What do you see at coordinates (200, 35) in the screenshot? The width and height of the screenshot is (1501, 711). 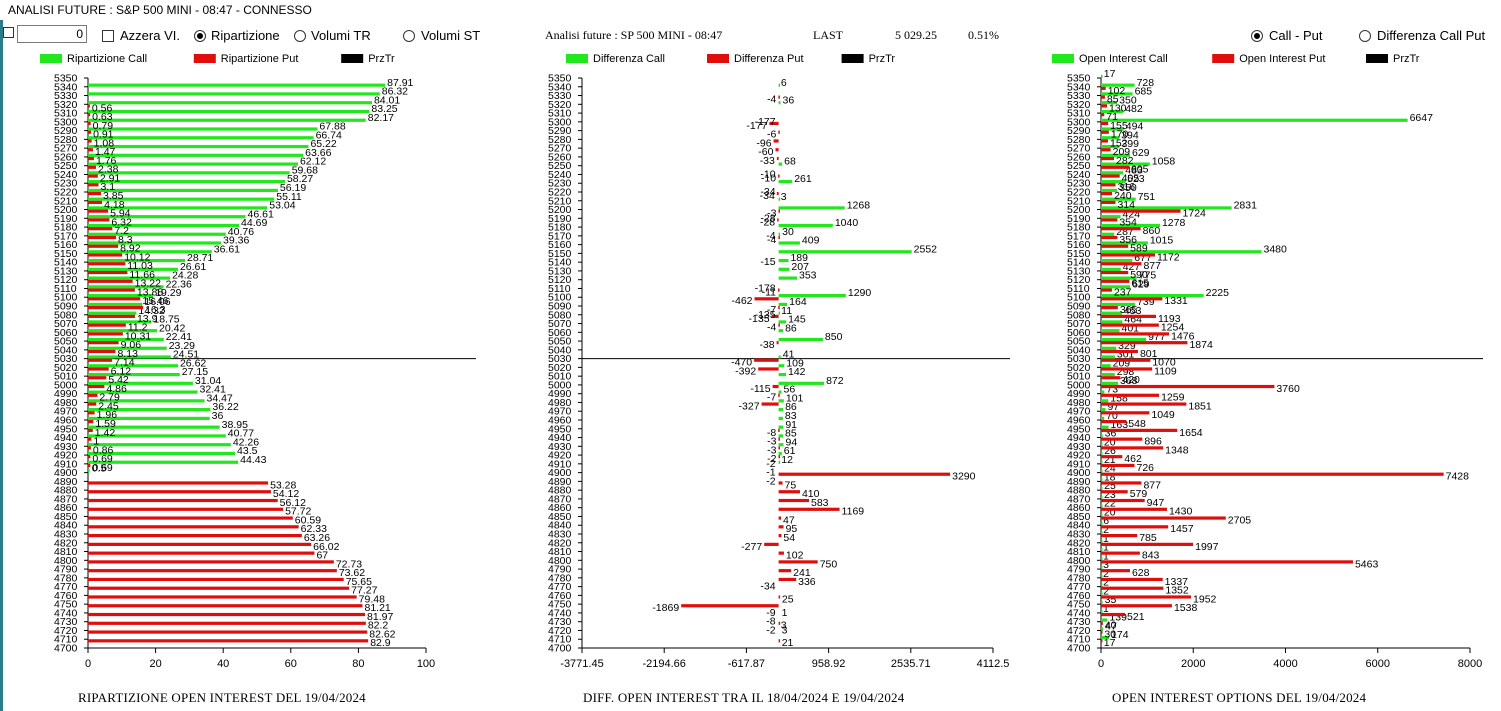 I see `radio-ripartizione-dot` at bounding box center [200, 35].